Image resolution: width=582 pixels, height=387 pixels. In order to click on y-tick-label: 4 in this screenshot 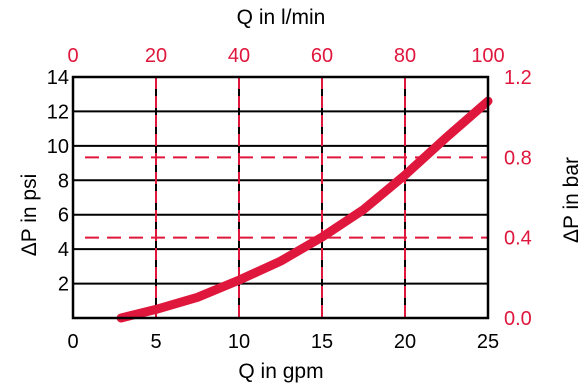, I will do `click(63, 250)`.